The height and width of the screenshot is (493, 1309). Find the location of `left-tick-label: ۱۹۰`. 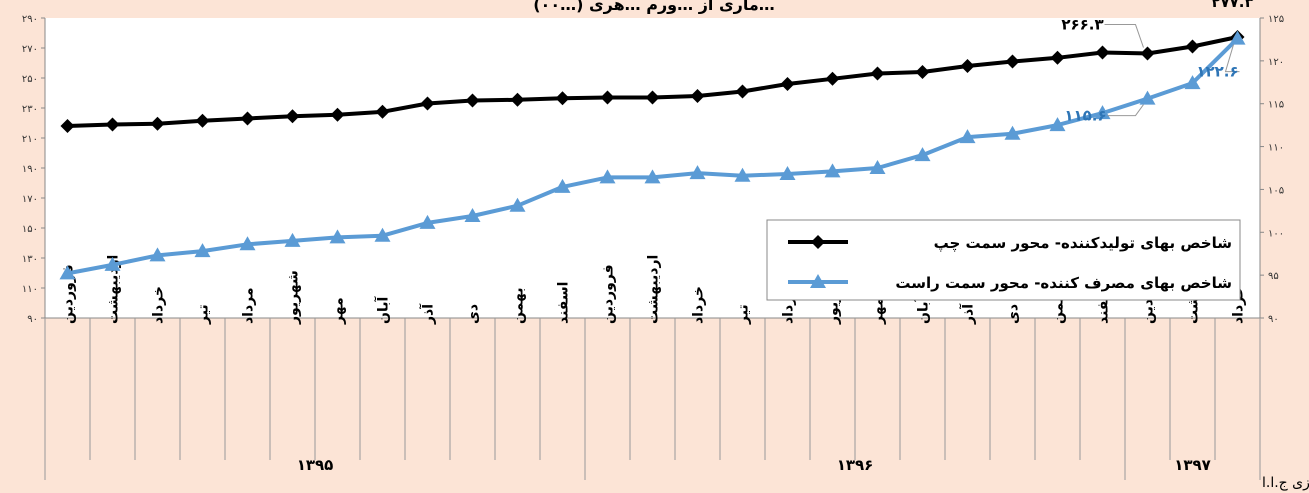

left-tick-label: ۱۹۰ is located at coordinates (30, 169).